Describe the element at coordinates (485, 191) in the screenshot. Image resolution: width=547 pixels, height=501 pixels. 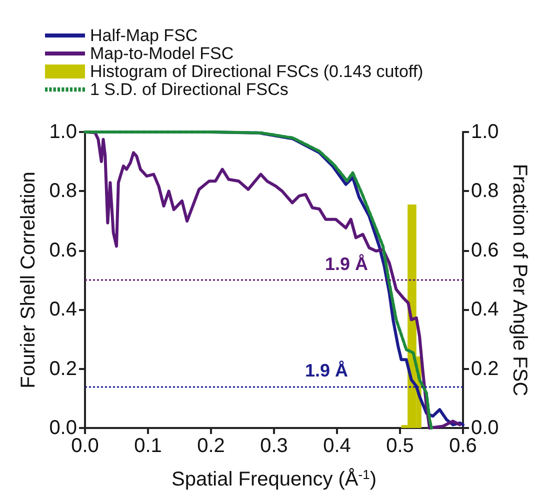
I see `y2-tick-label: 0.8` at that location.